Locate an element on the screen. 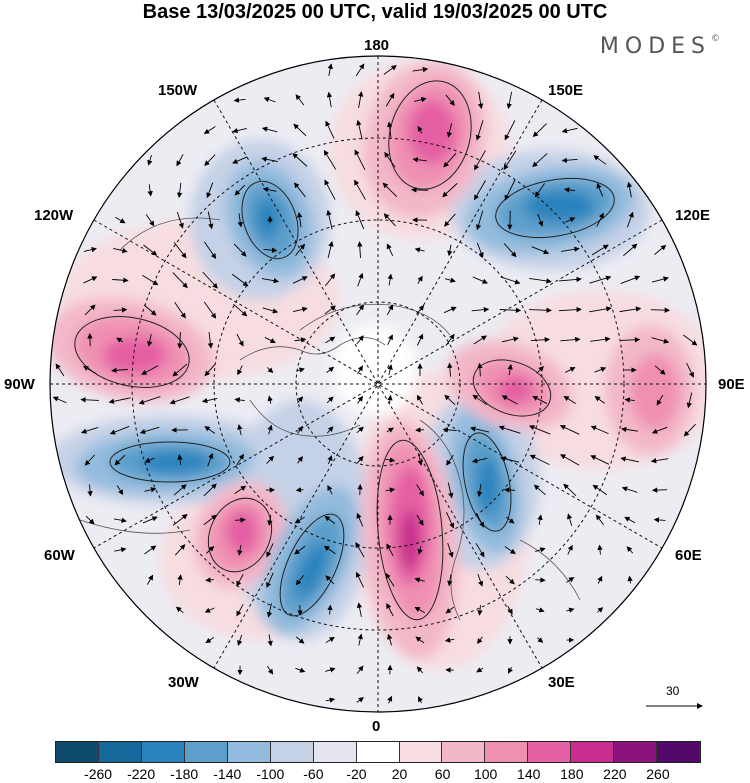 This screenshot has height=783, width=750. colorbar-tick-label: 20 is located at coordinates (399, 774).